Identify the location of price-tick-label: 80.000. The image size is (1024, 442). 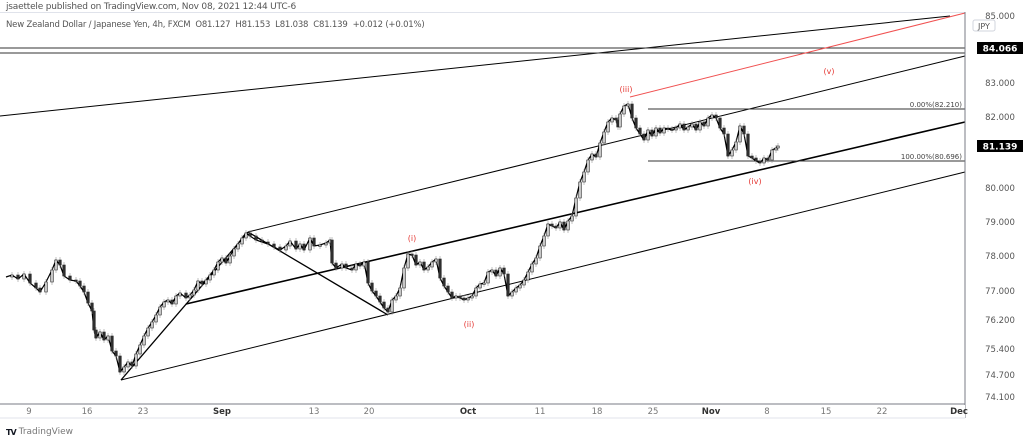
(1000, 189).